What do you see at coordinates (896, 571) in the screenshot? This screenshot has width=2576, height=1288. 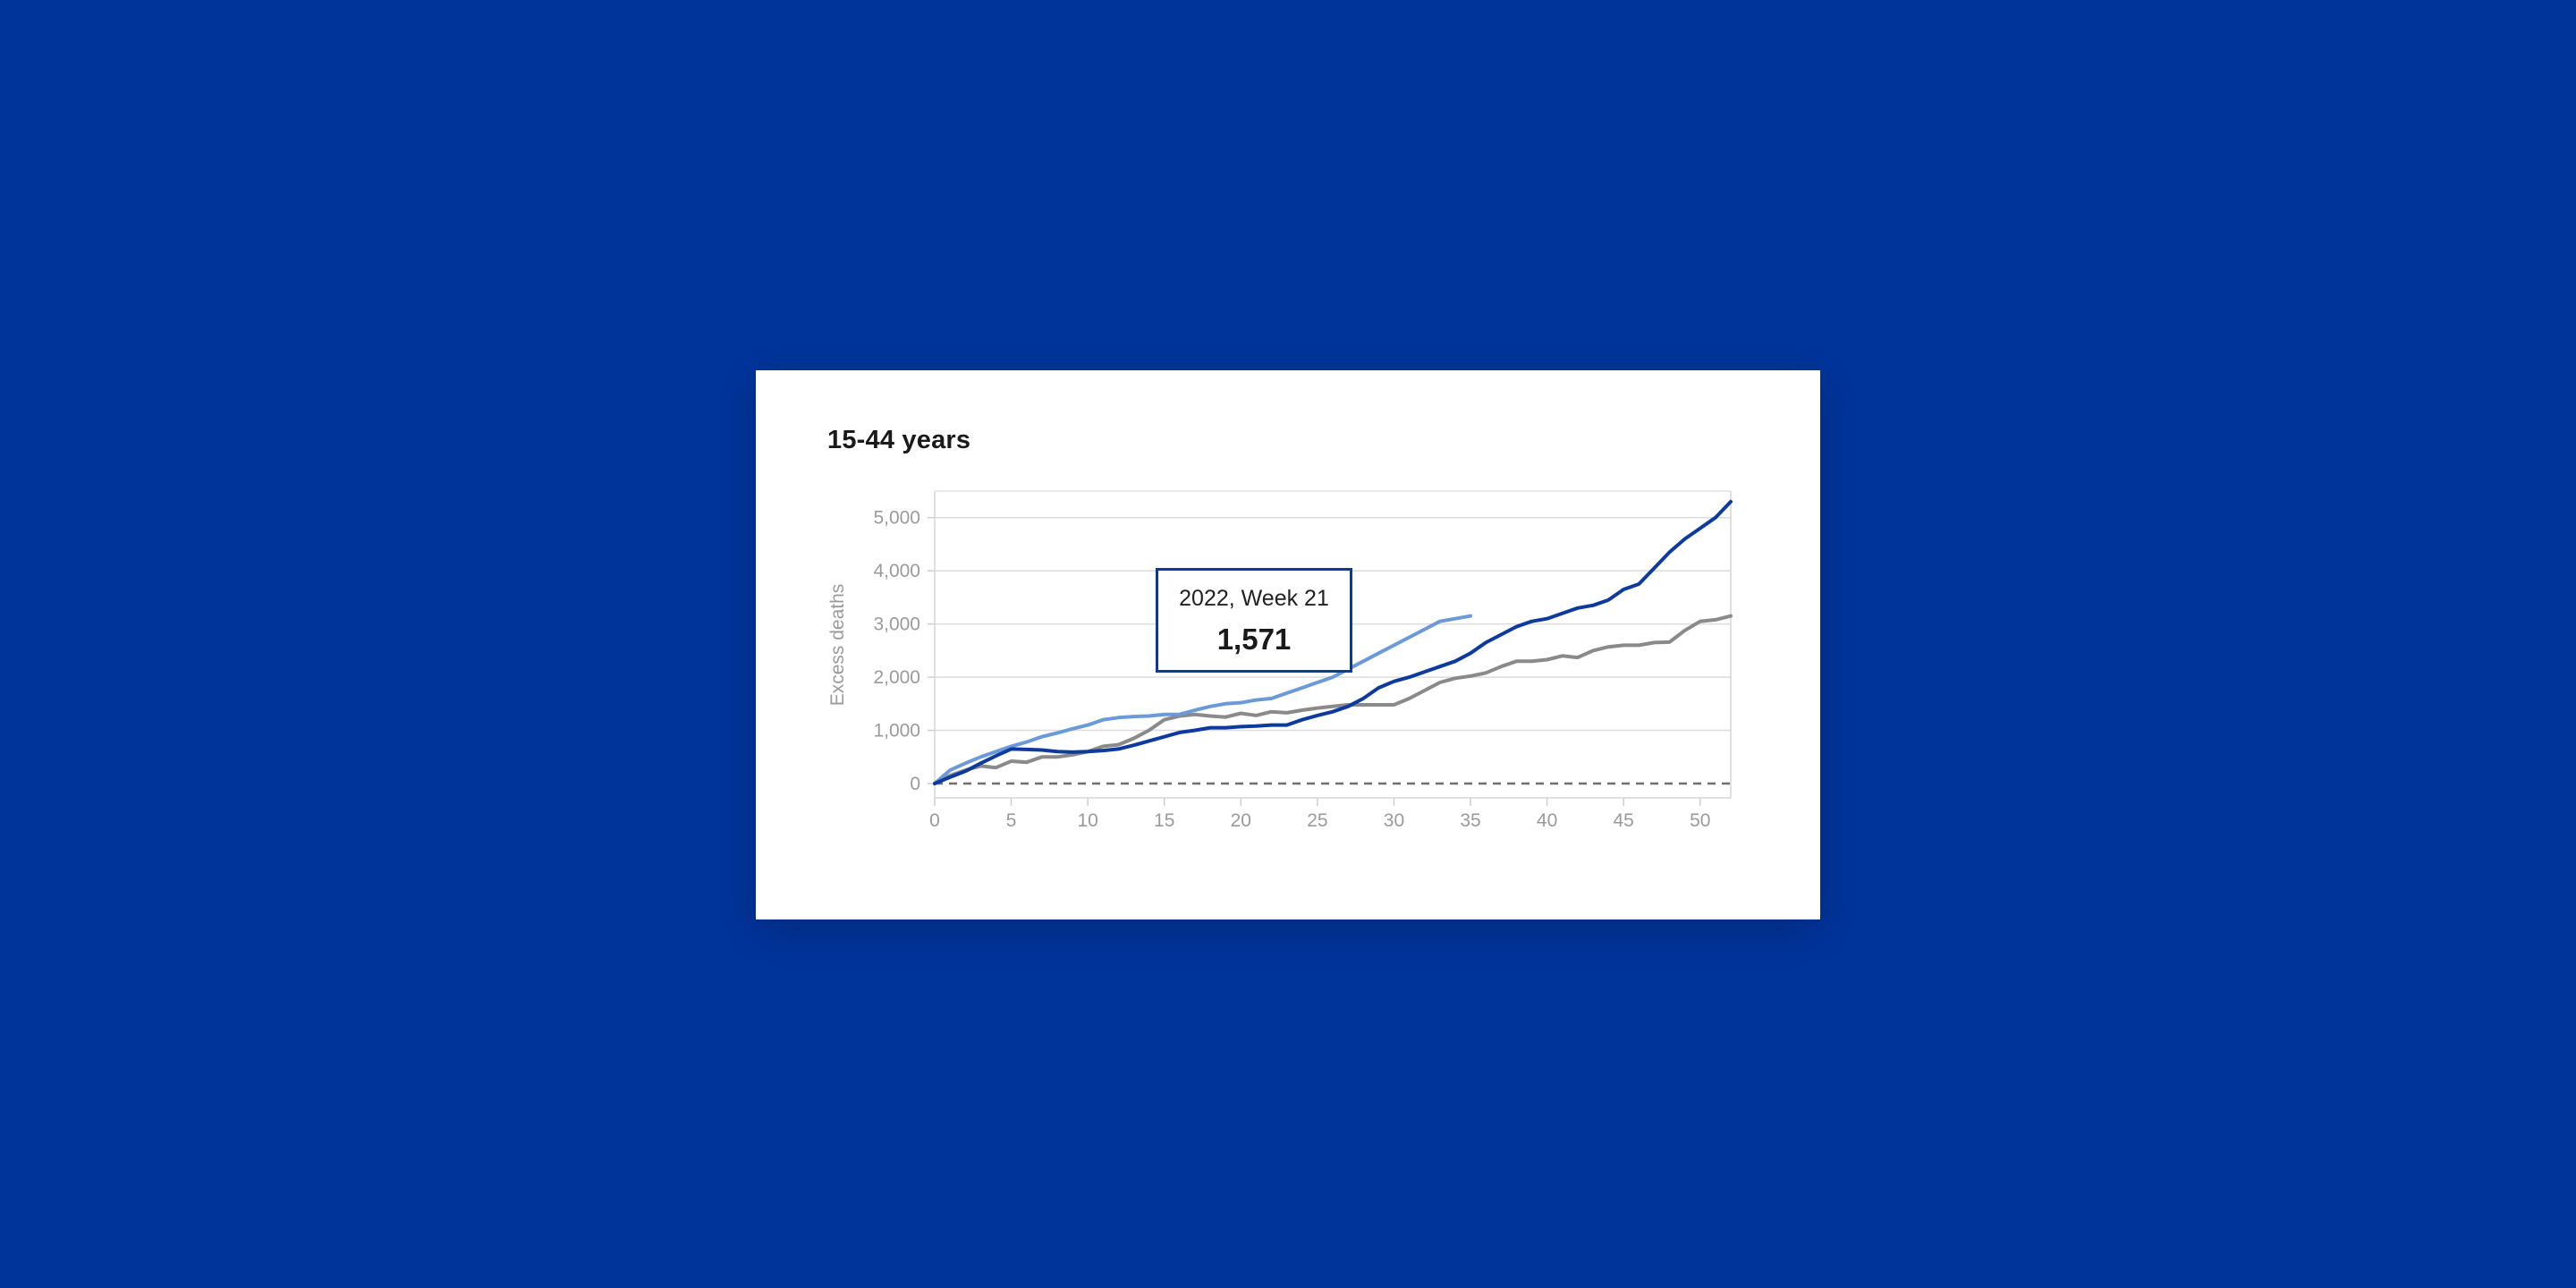 I see `y-tick-label: 4,000` at bounding box center [896, 571].